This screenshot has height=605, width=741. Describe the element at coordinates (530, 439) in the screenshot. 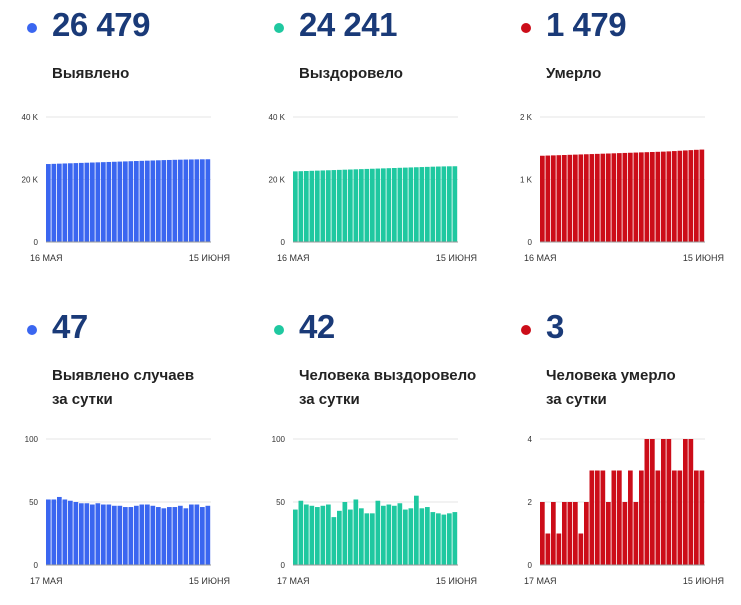

I see `y-tick-label: 4` at that location.